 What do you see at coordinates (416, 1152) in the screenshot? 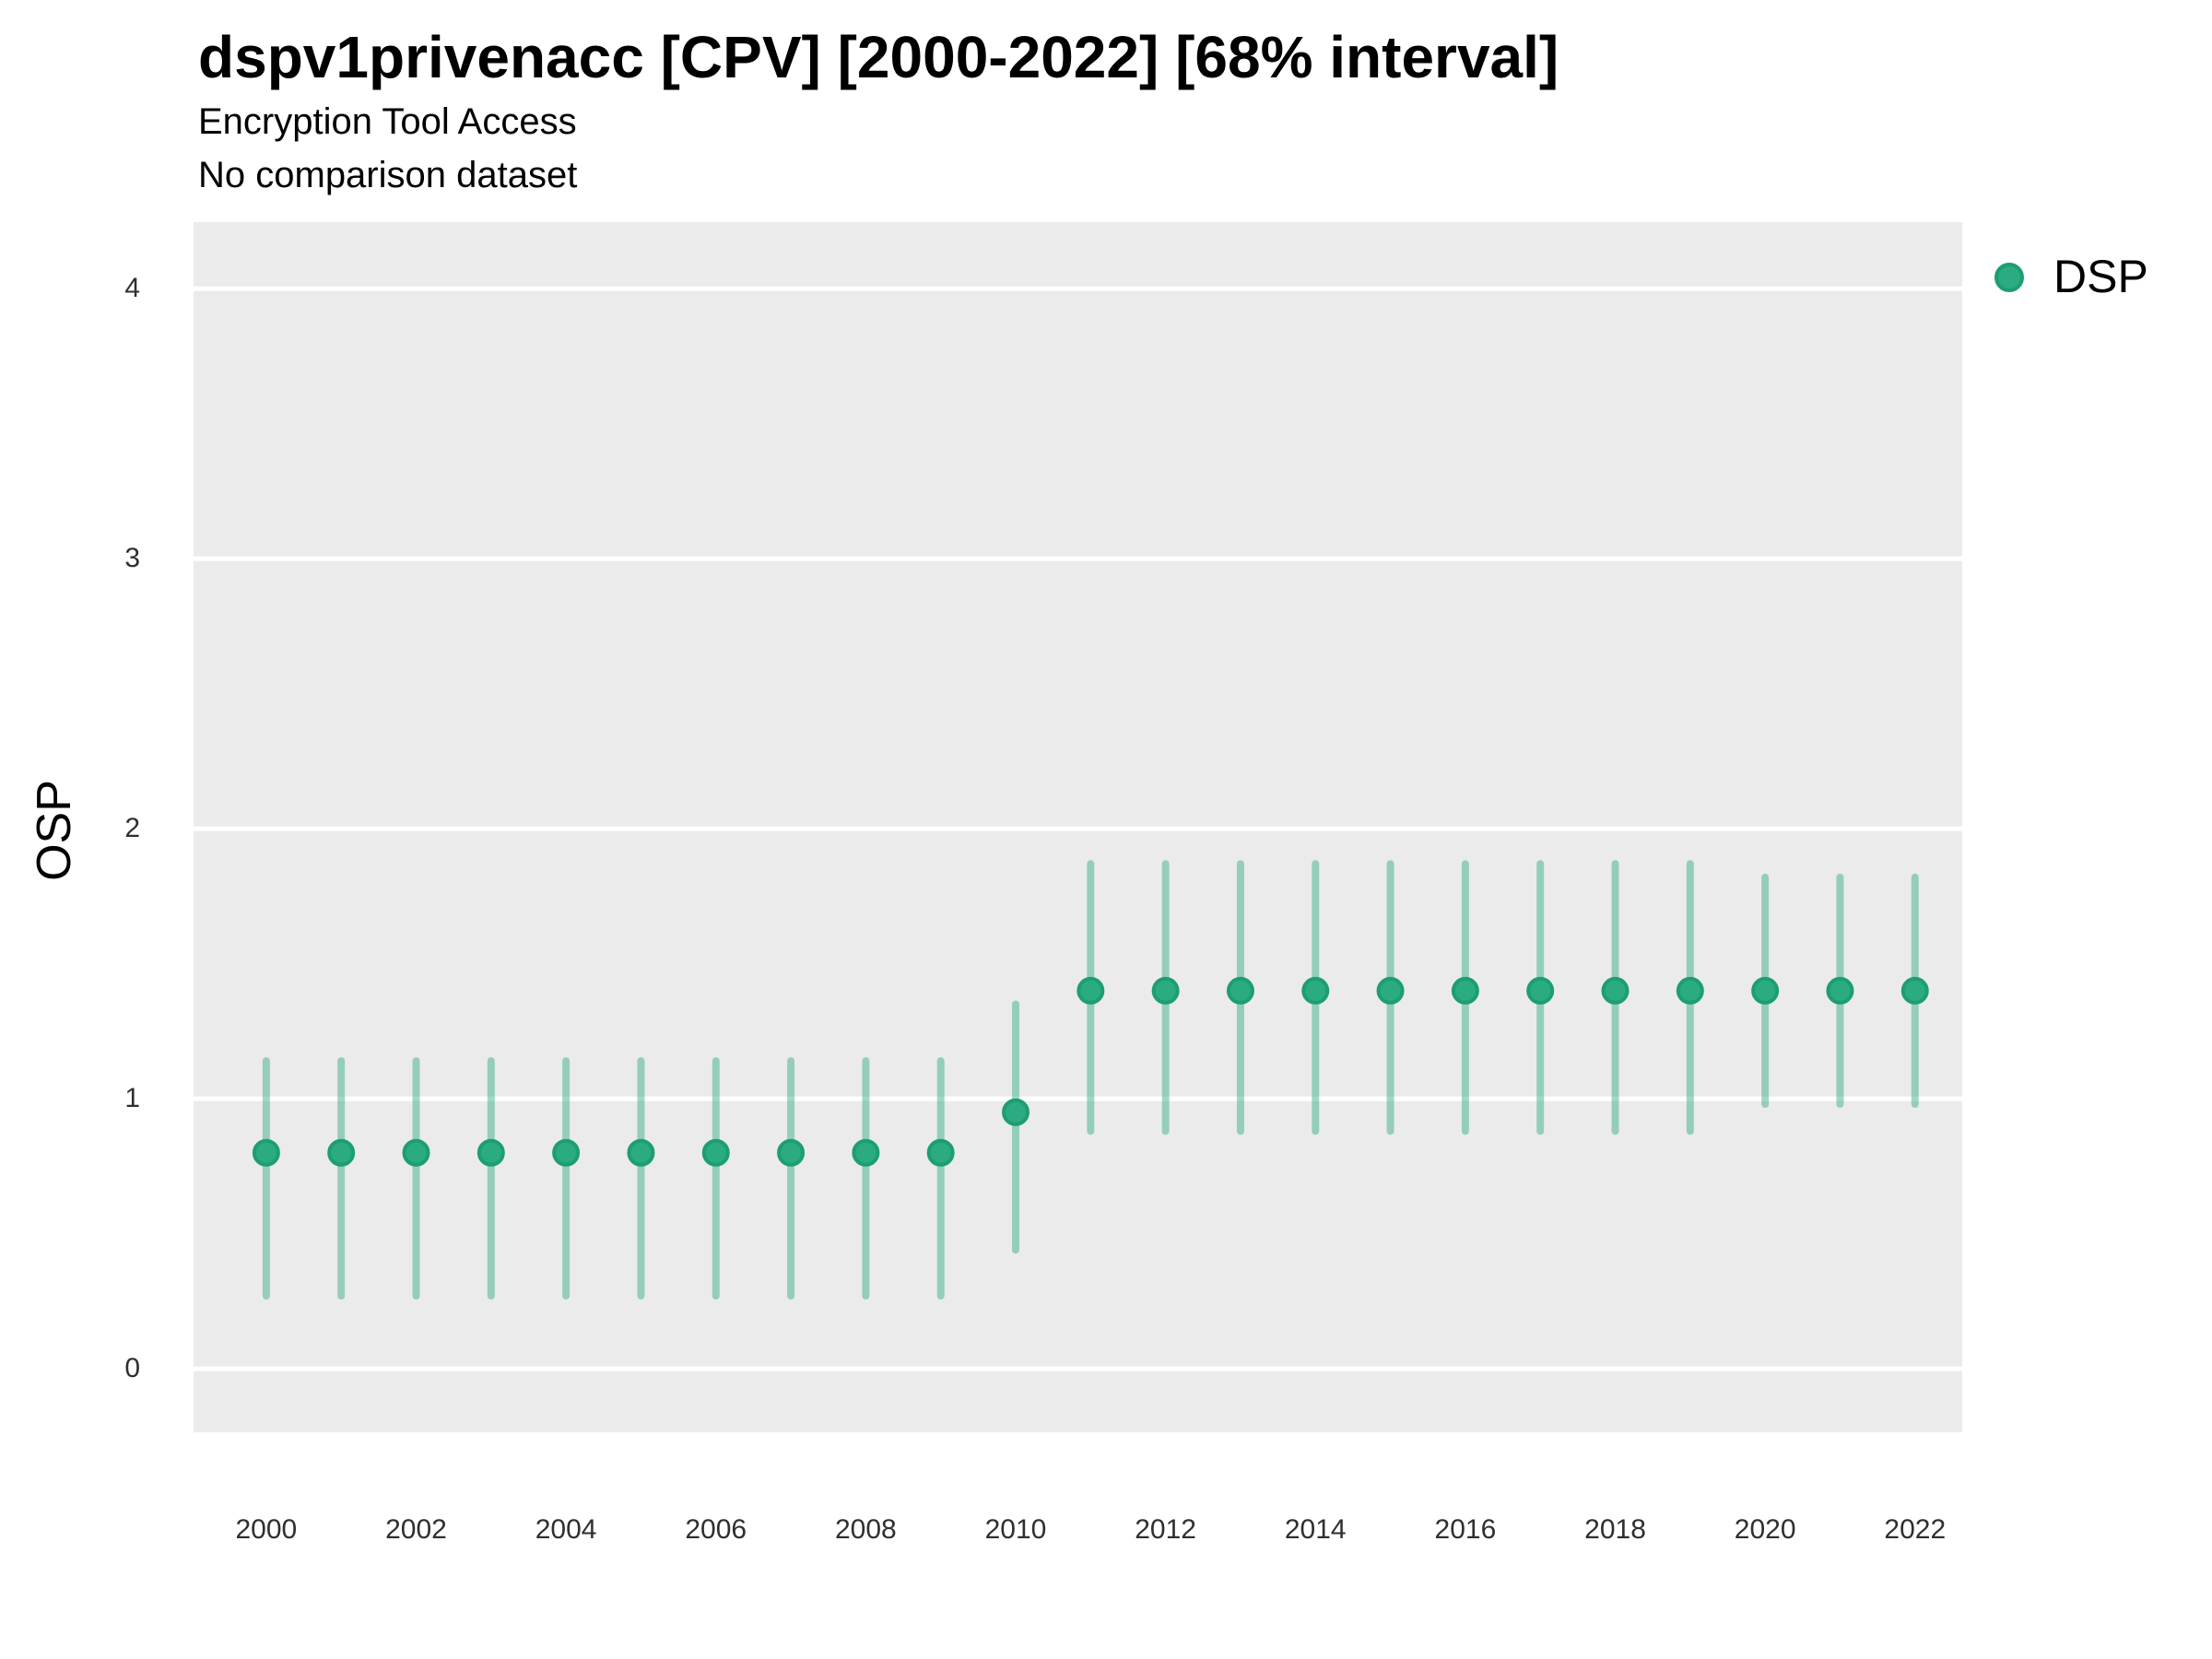
I see `point-DSP-2002` at bounding box center [416, 1152].